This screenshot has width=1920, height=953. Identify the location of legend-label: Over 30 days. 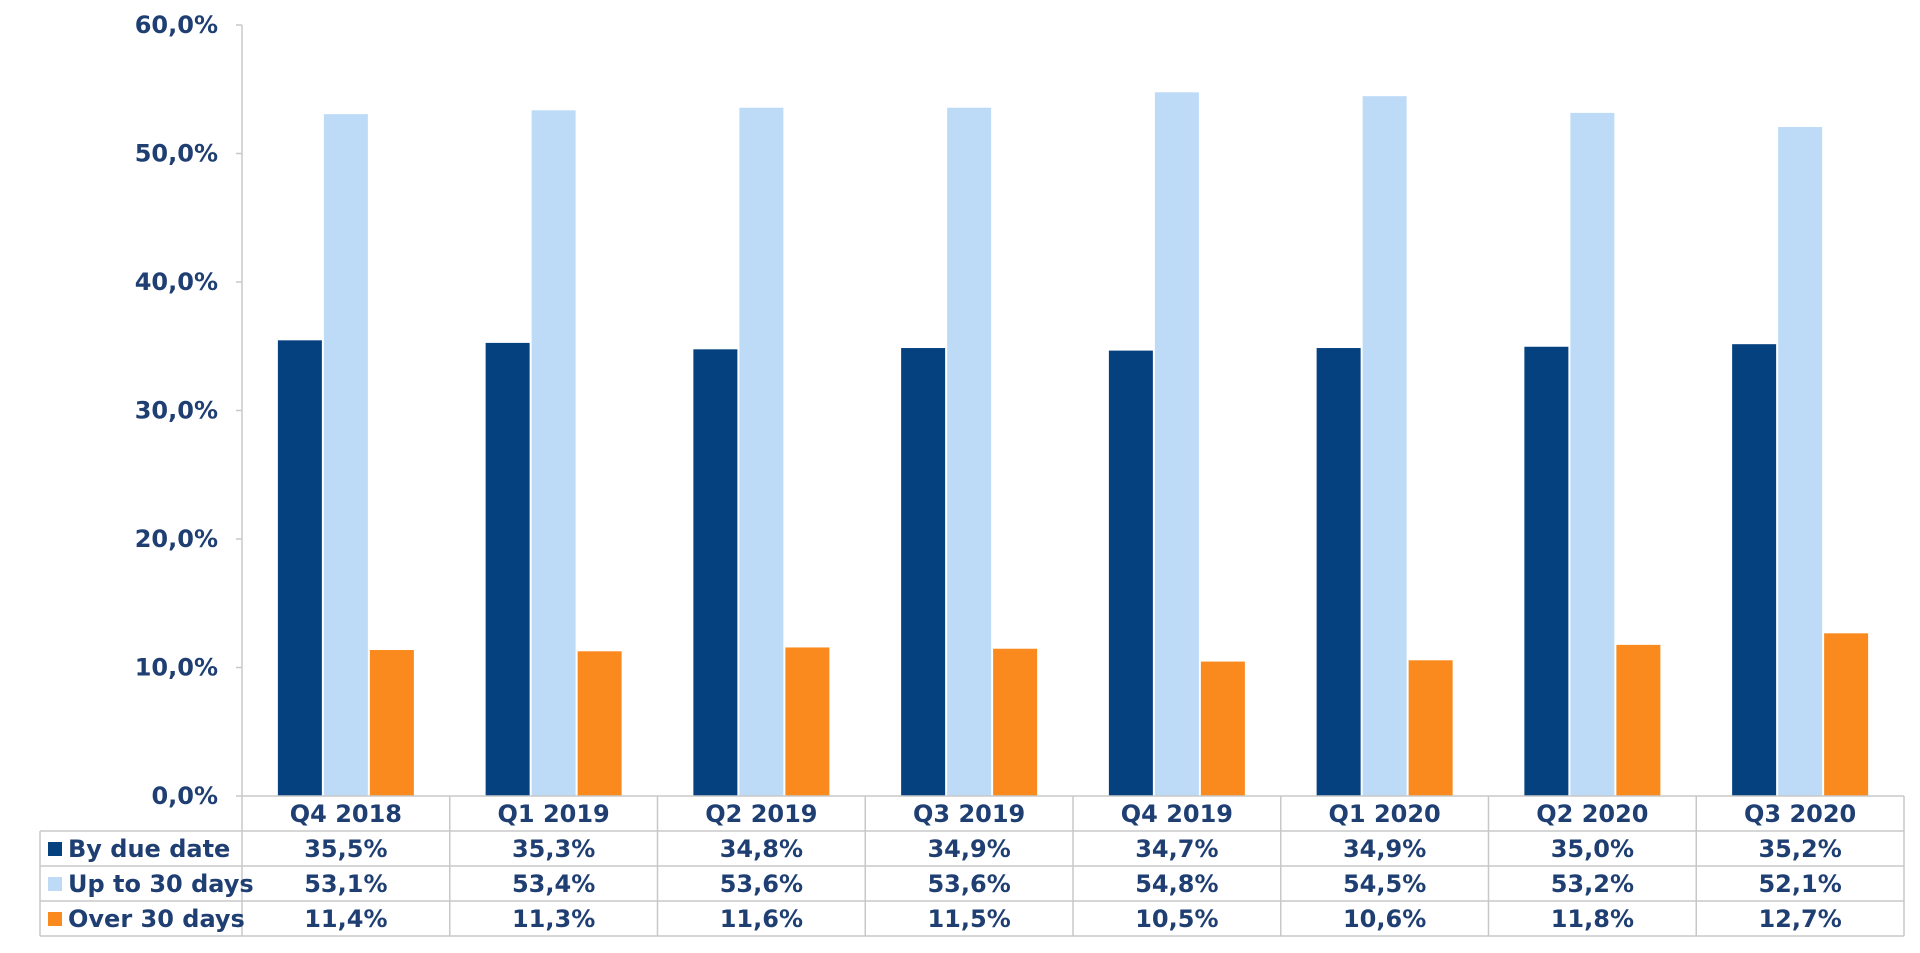
(156, 919).